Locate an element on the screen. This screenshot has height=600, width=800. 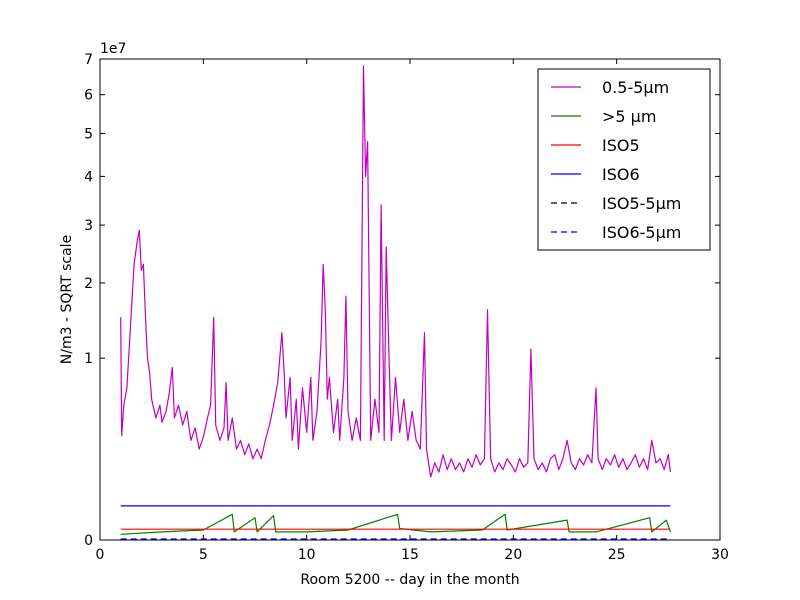
x-tick-label: 15 is located at coordinates (410, 555).